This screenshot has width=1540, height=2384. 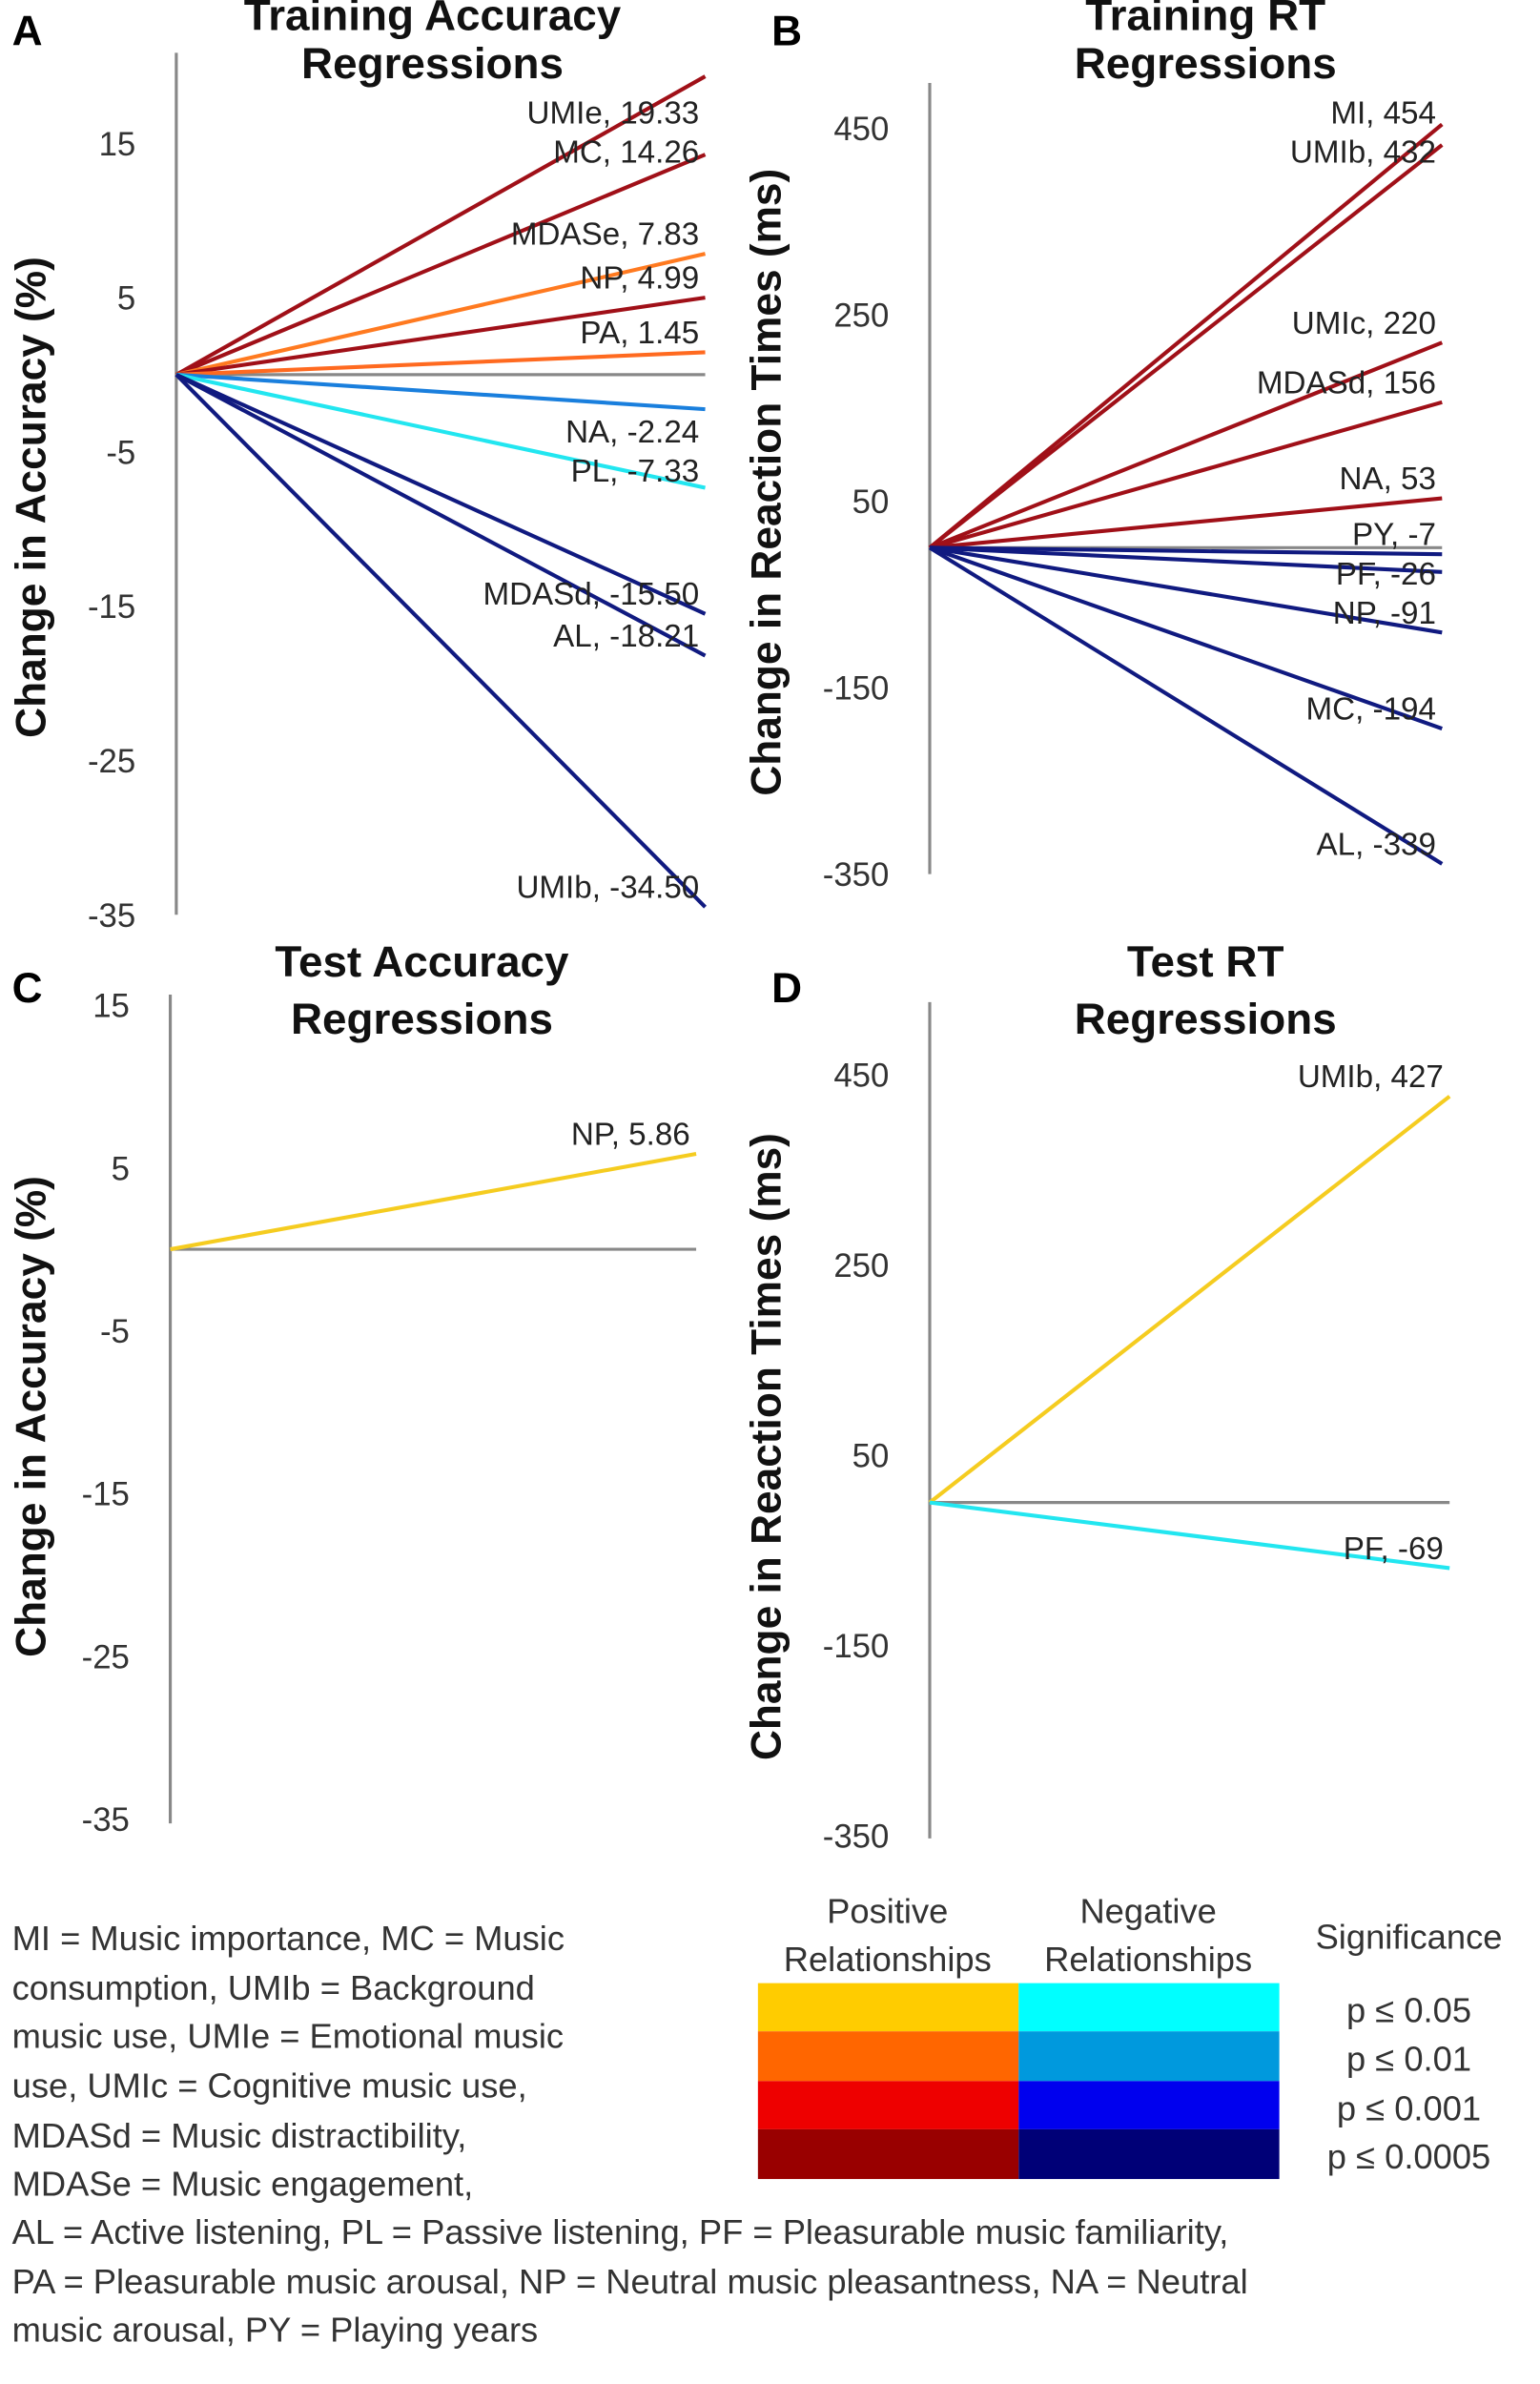 What do you see at coordinates (1363, 153) in the screenshot?
I see `line-label-umib: UMIb, 432` at bounding box center [1363, 153].